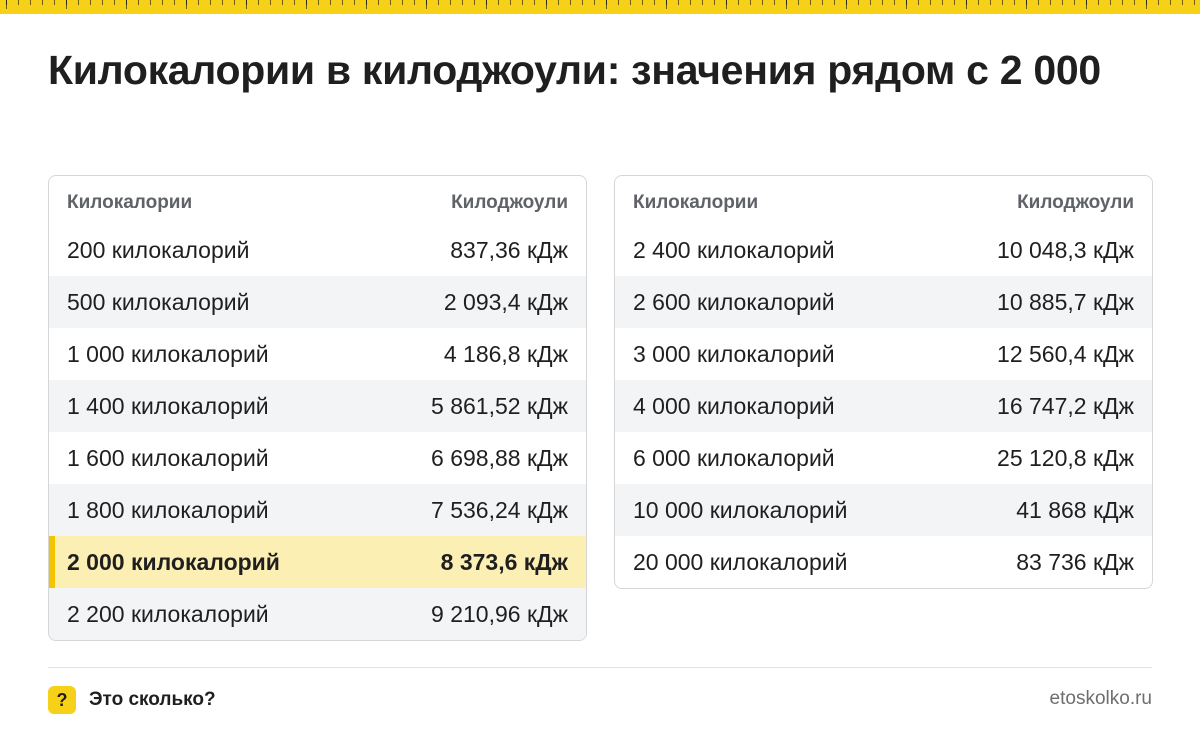 This screenshot has width=1200, height=732. I want to click on kcal-cell: 20 000 килокалорий, so click(740, 561).